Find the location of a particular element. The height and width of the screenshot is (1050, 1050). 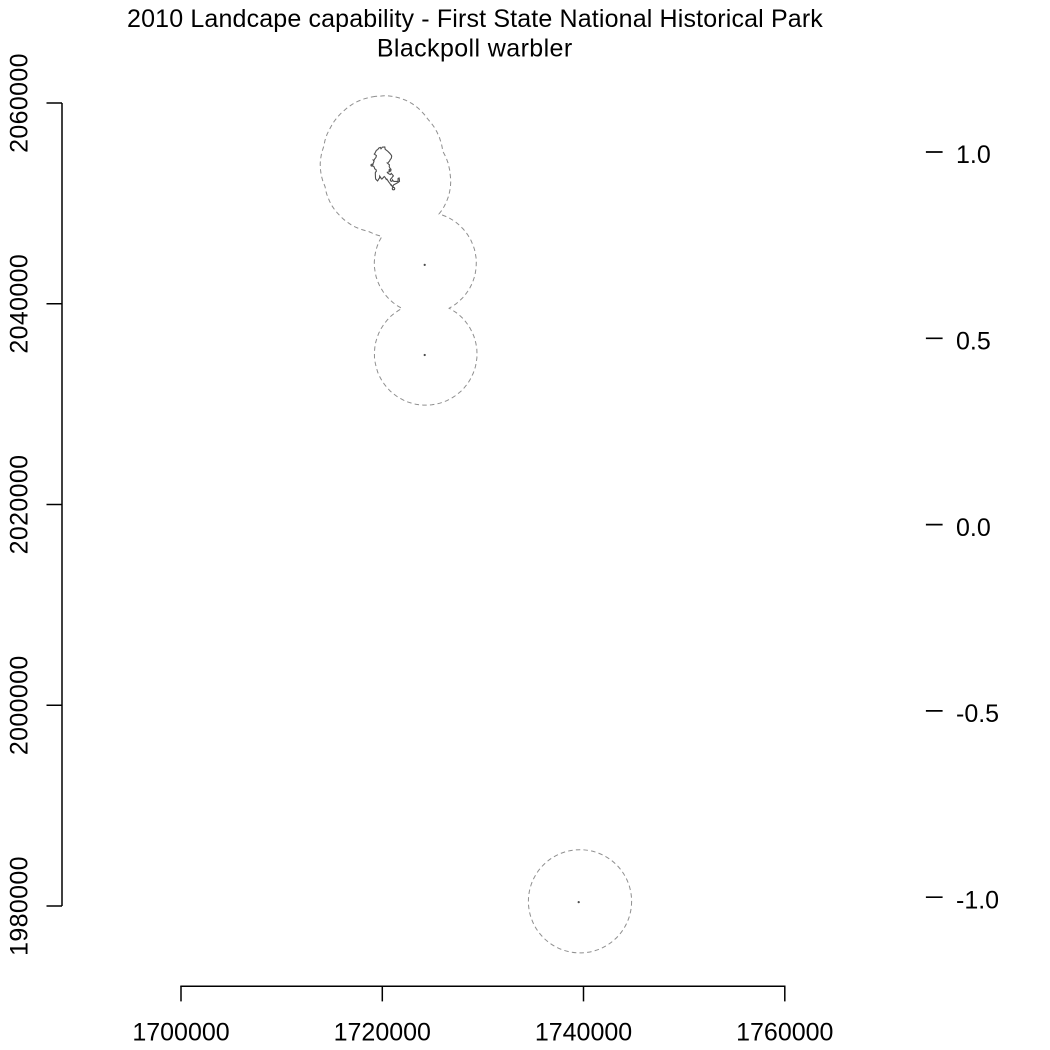

svg-text: 1700000 is located at coordinates (180, 1033).